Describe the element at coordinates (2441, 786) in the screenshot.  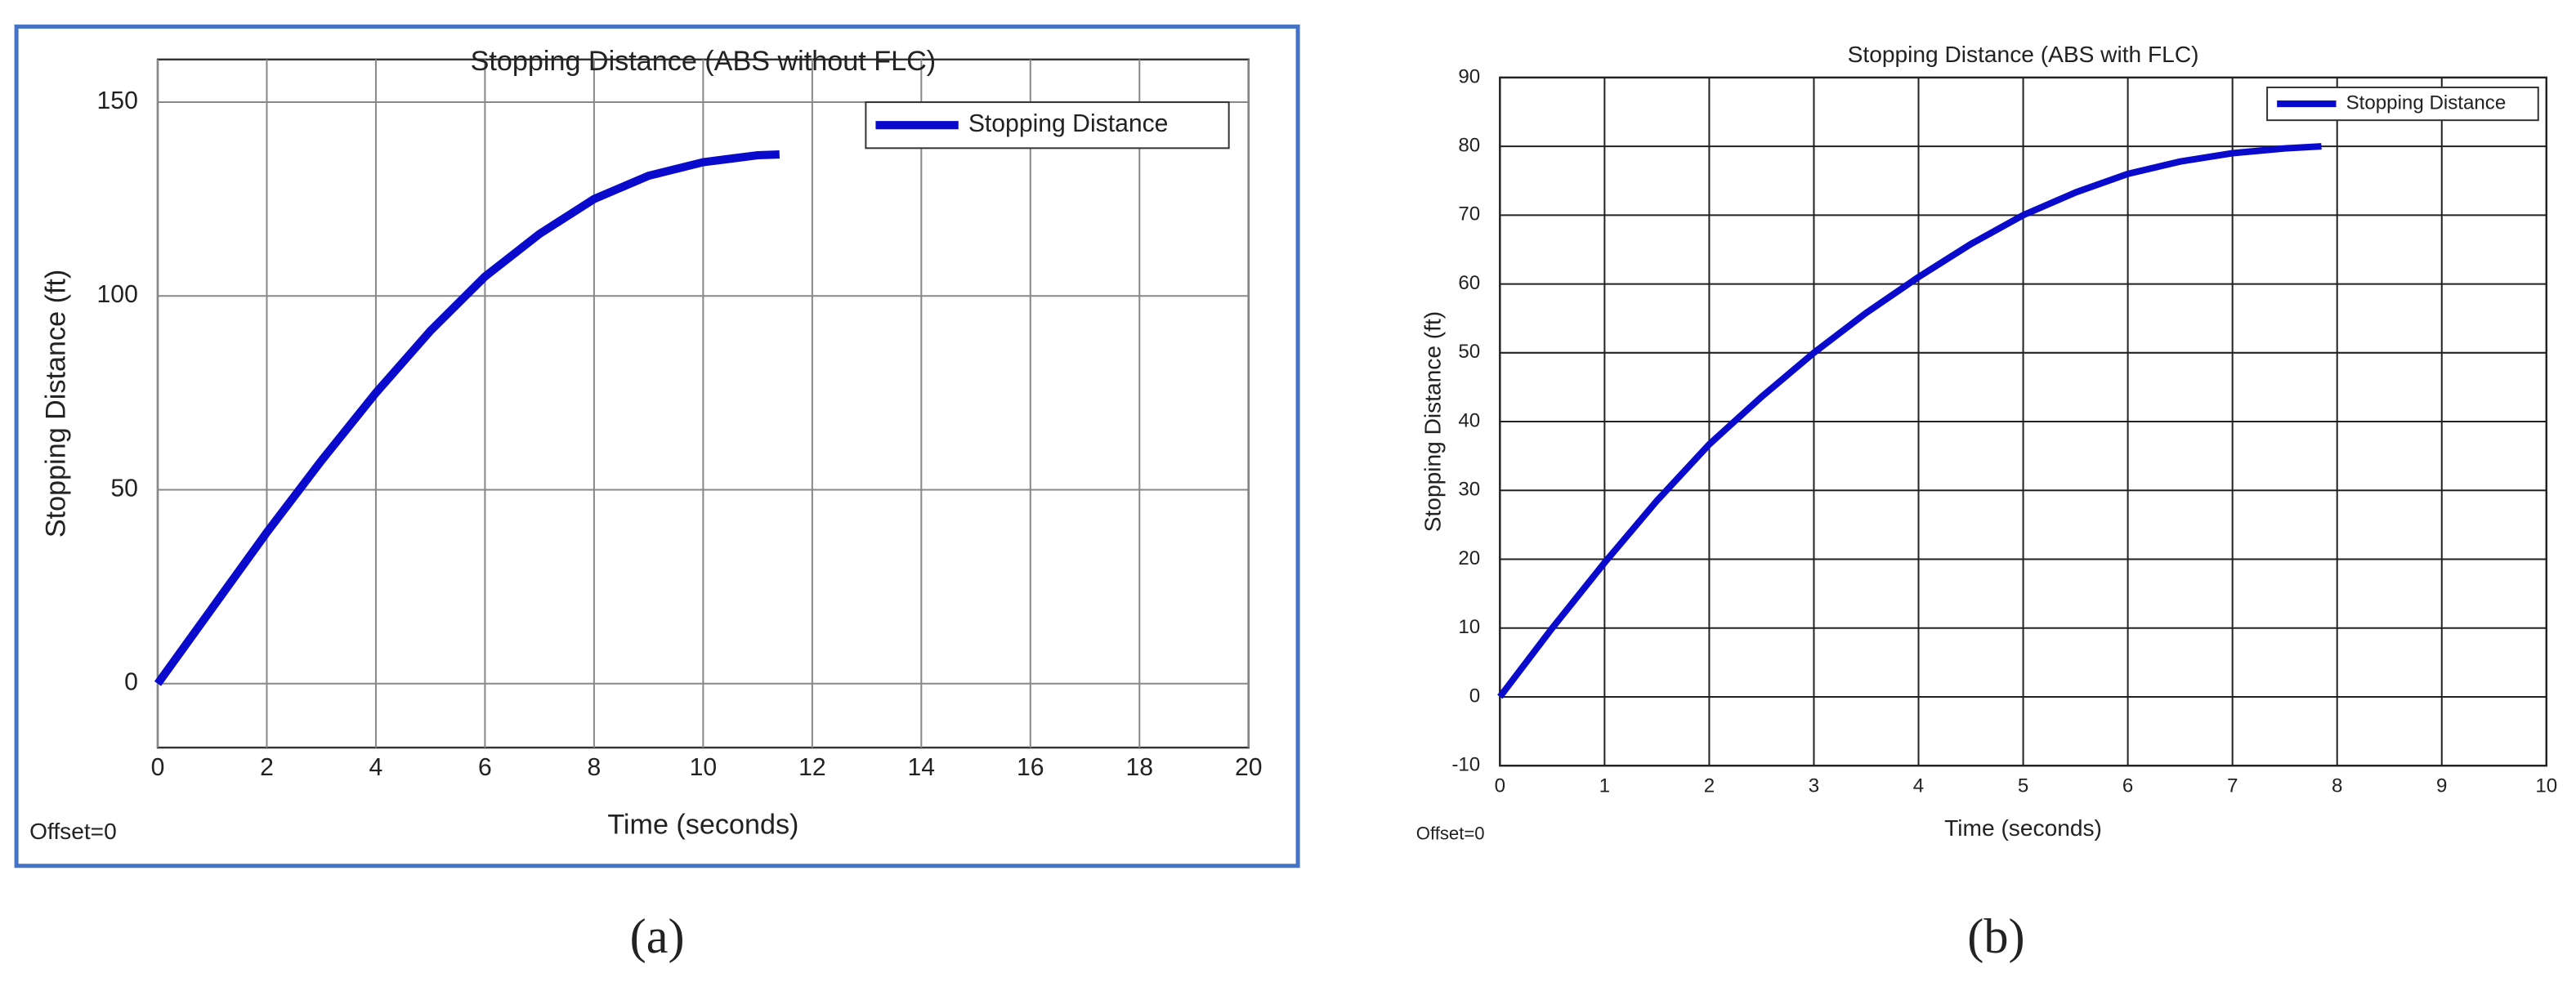
I see `x-tick-label: 9` at that location.